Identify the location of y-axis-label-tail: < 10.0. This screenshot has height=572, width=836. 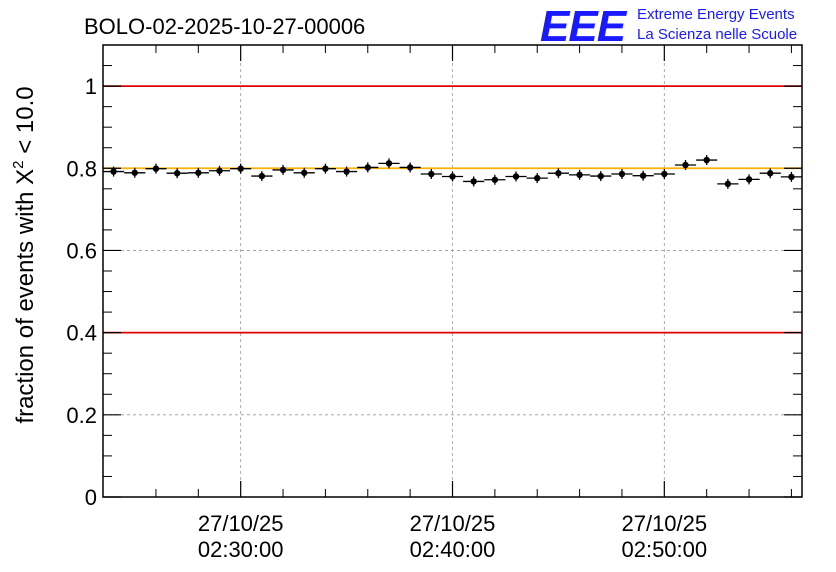
(25, 123).